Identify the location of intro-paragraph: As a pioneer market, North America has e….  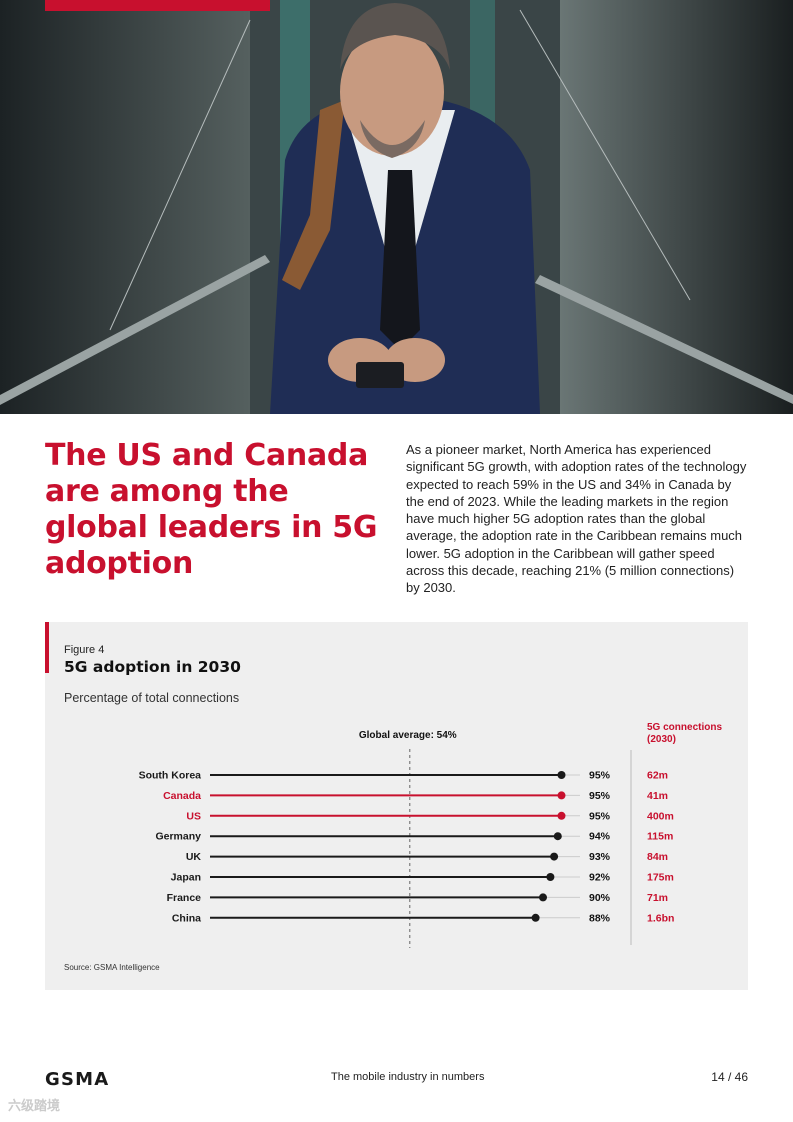
(576, 519).